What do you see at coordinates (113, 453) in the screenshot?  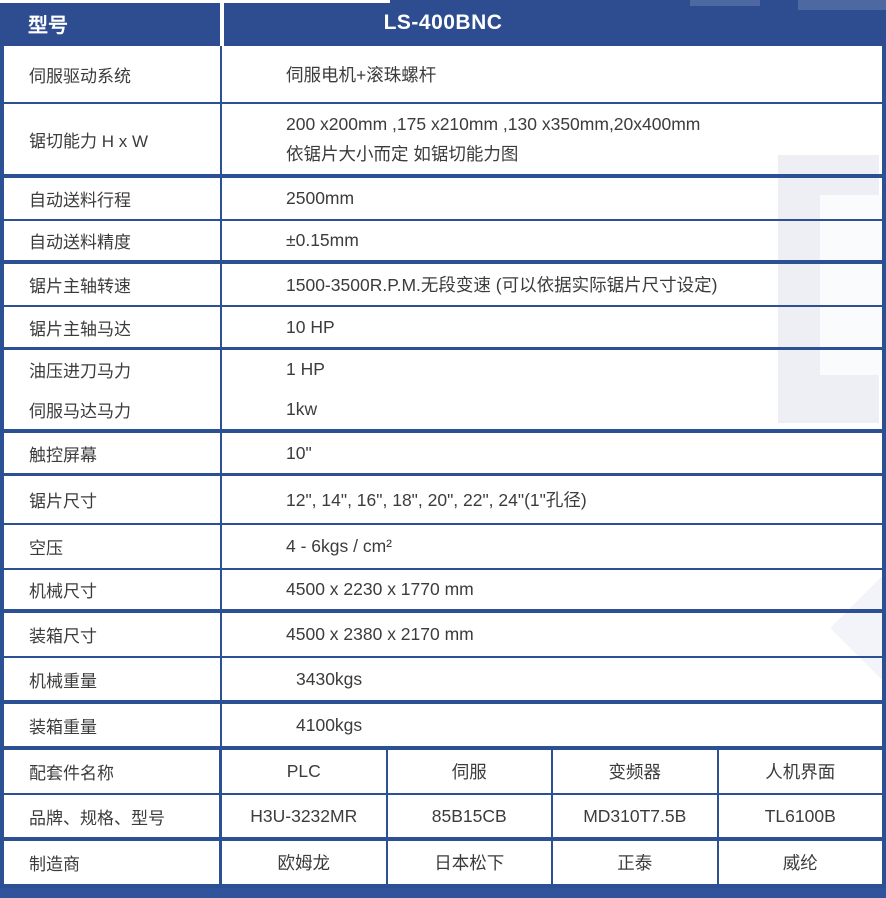 I see `spec-label: 触控屏幕` at bounding box center [113, 453].